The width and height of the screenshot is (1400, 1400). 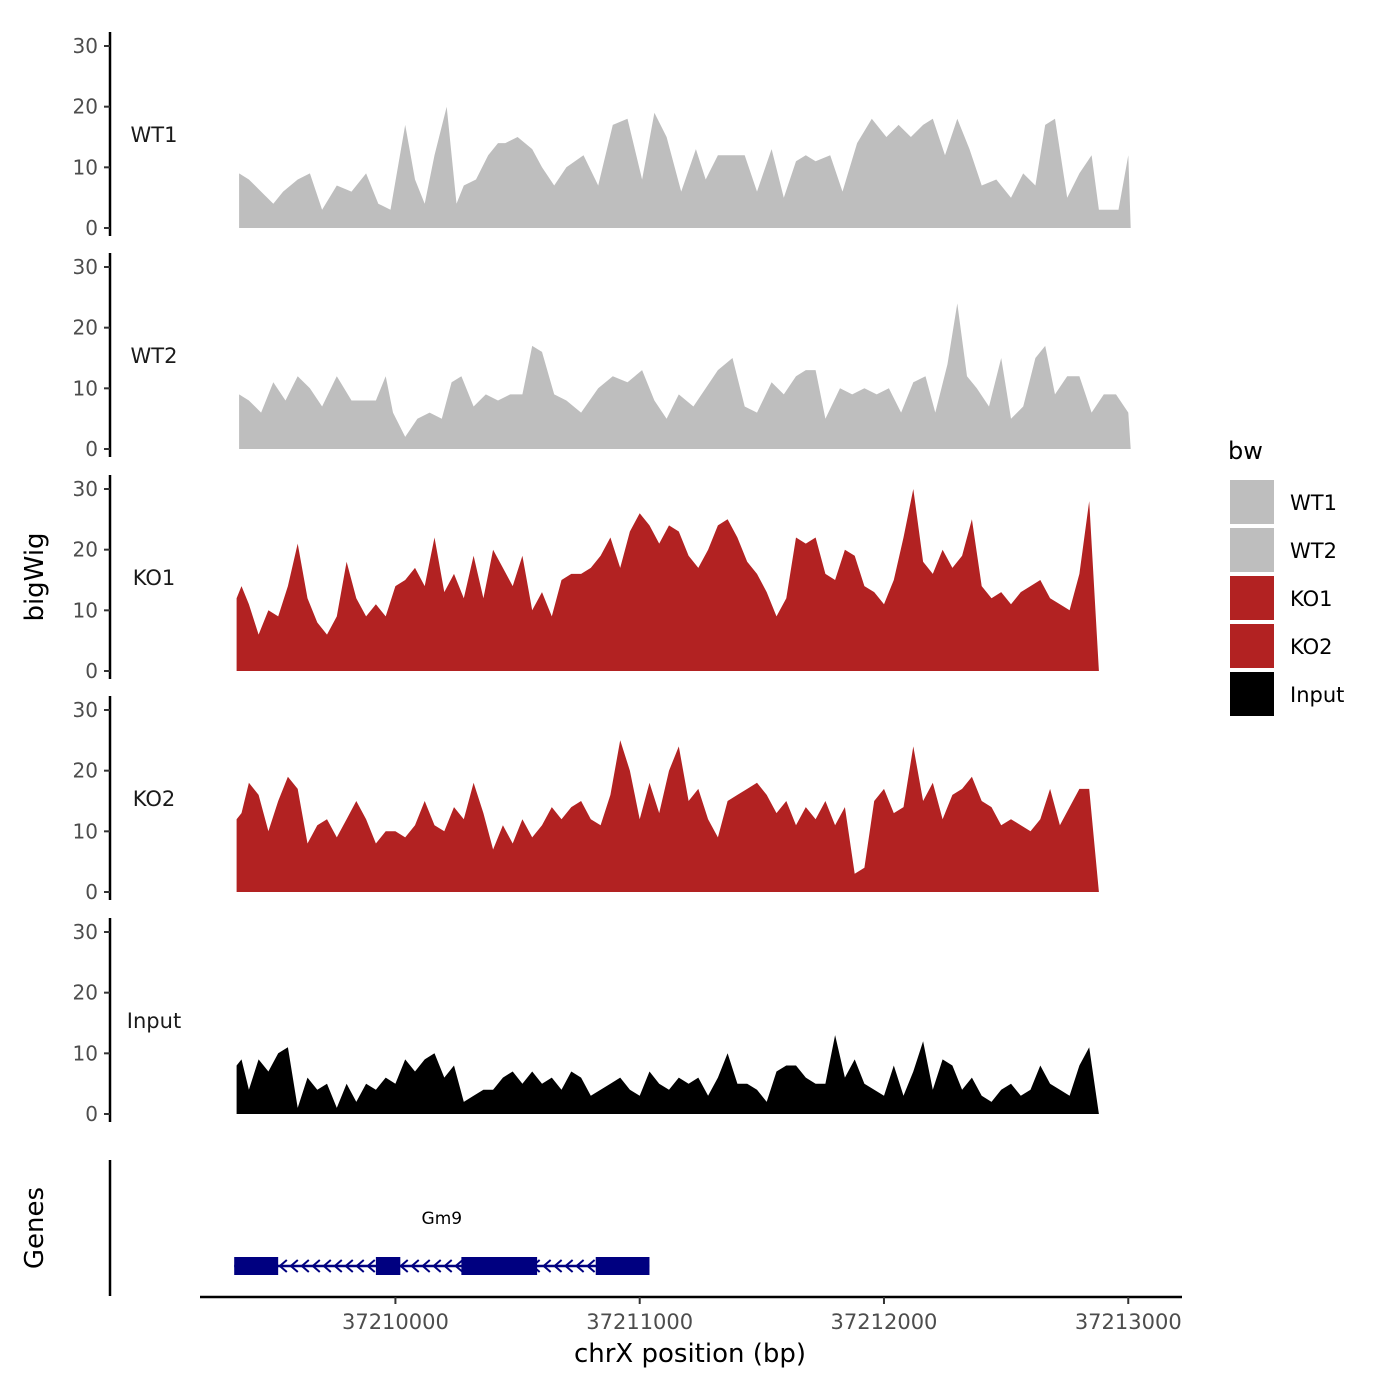 What do you see at coordinates (685, 816) in the screenshot?
I see `signal-area-ko2` at bounding box center [685, 816].